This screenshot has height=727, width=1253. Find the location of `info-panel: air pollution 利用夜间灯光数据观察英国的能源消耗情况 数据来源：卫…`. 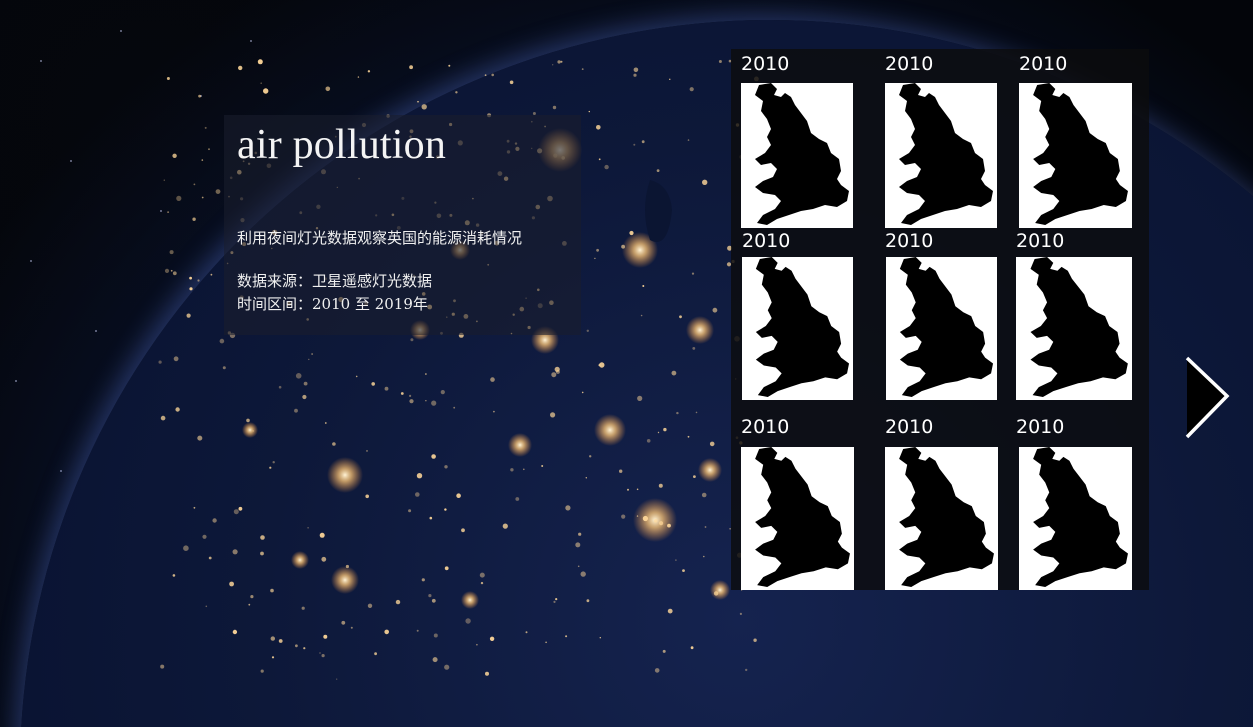

info-panel: air pollution 利用夜间灯光数据观察英国的能源消耗情况 数据来源：卫… is located at coordinates (402, 225).